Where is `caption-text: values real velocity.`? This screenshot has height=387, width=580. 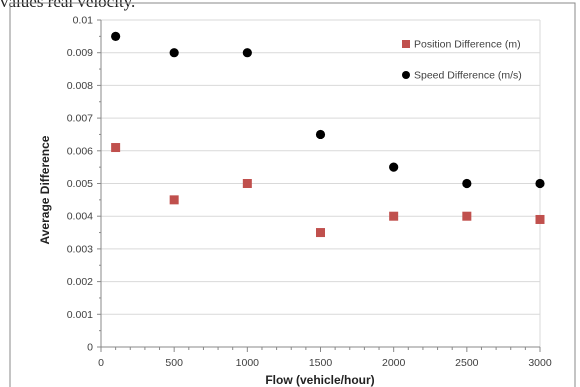 caption-text: values real velocity. is located at coordinates (68, 5).